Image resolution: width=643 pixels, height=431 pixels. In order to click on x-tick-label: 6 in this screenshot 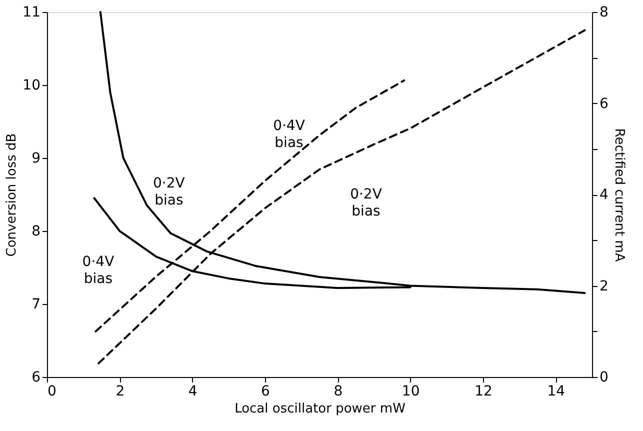, I will do `click(265, 392)`.